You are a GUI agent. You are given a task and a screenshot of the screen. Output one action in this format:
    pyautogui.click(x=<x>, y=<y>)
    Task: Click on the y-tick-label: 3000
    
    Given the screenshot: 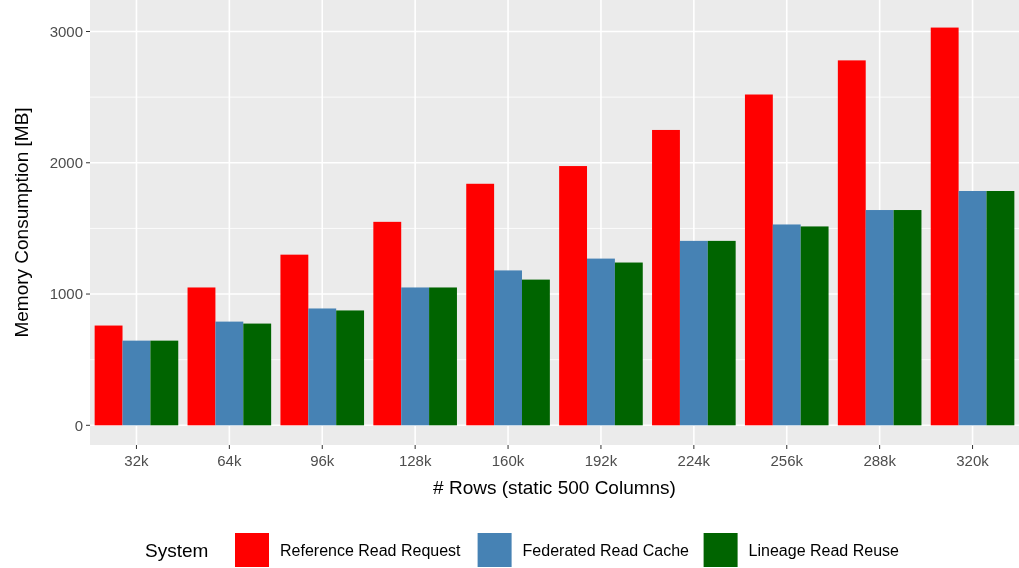 What is the action you would take?
    pyautogui.click(x=66, y=31)
    